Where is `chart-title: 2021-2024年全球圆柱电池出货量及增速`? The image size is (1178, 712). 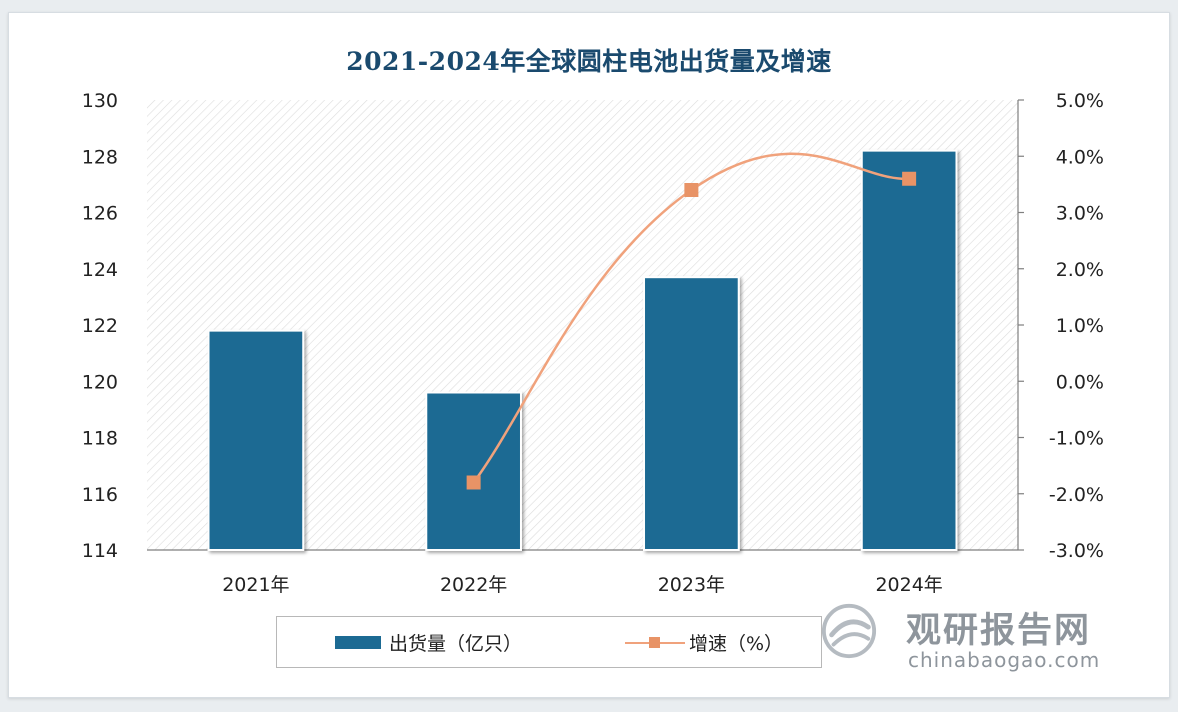
chart-title: 2021-2024年全球圆柱电池出货量及增速 is located at coordinates (589, 61).